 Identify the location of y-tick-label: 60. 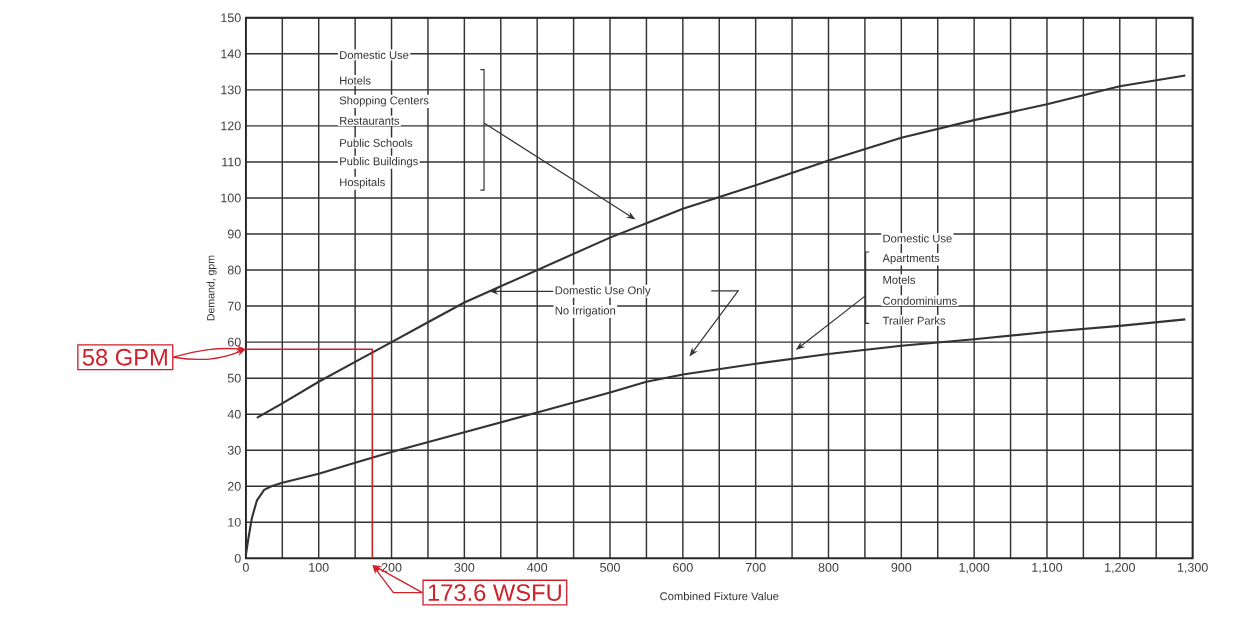
(234, 342).